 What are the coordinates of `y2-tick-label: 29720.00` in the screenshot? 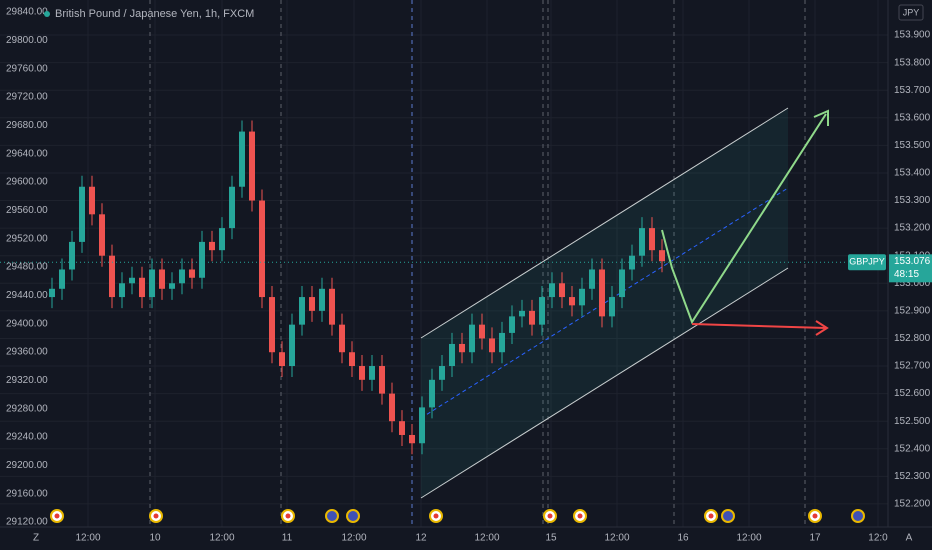 It's located at (27, 97).